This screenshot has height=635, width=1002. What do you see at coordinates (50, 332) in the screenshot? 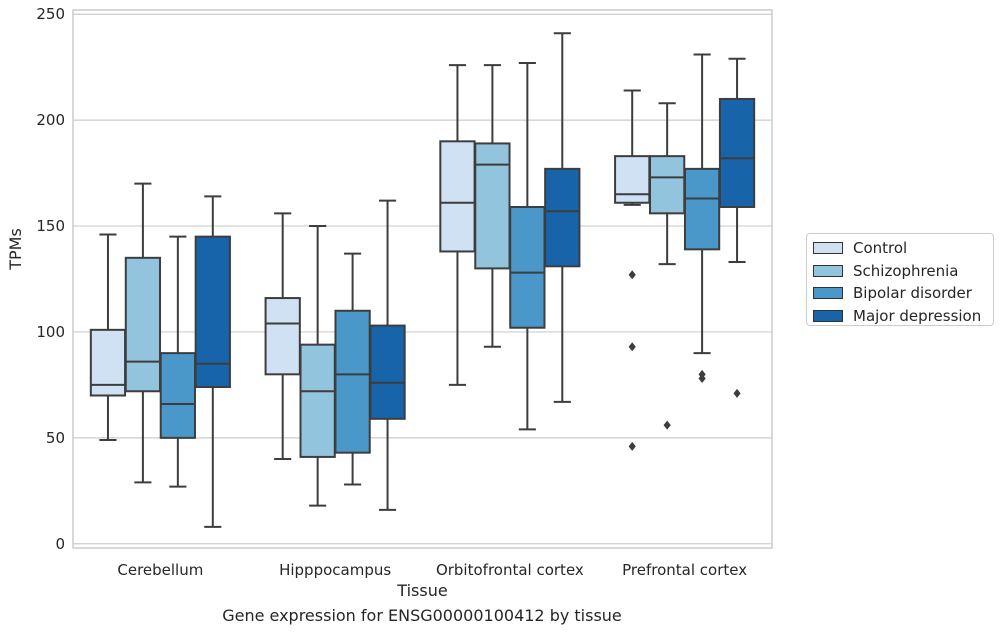
I see `y-tick-label-100: 100` at bounding box center [50, 332].